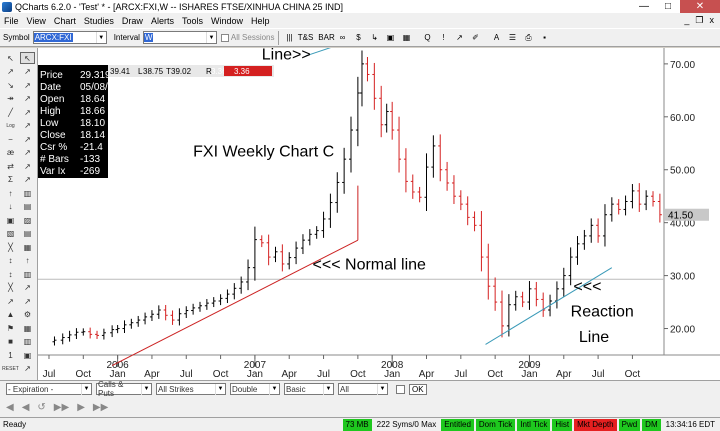 The height and width of the screenshot is (431, 720). What do you see at coordinates (10, 85) in the screenshot?
I see `drawing-tool-4: ↘` at bounding box center [10, 85].